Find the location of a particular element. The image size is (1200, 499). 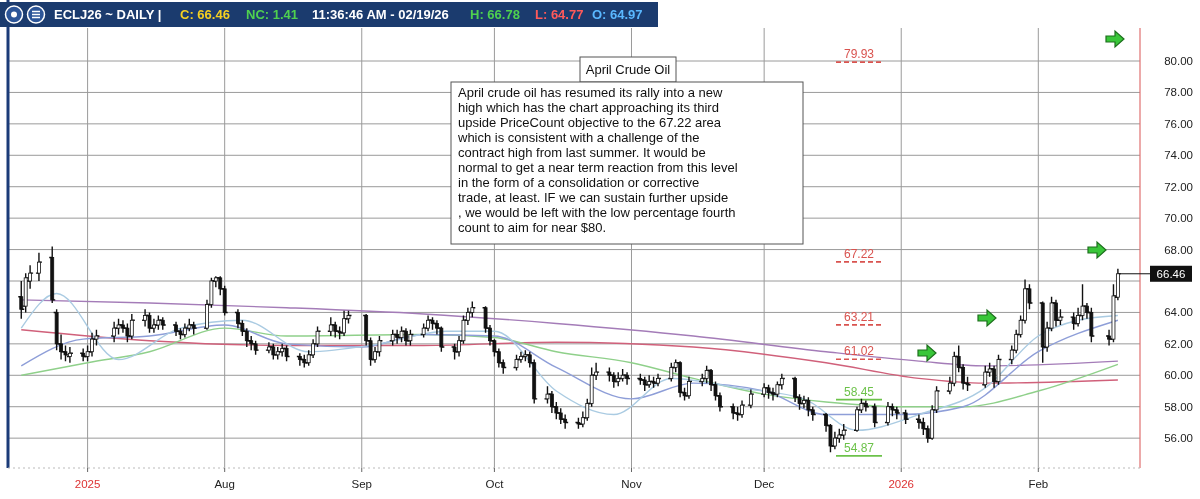

y-tick-label: 62.00 is located at coordinates (1178, 343).